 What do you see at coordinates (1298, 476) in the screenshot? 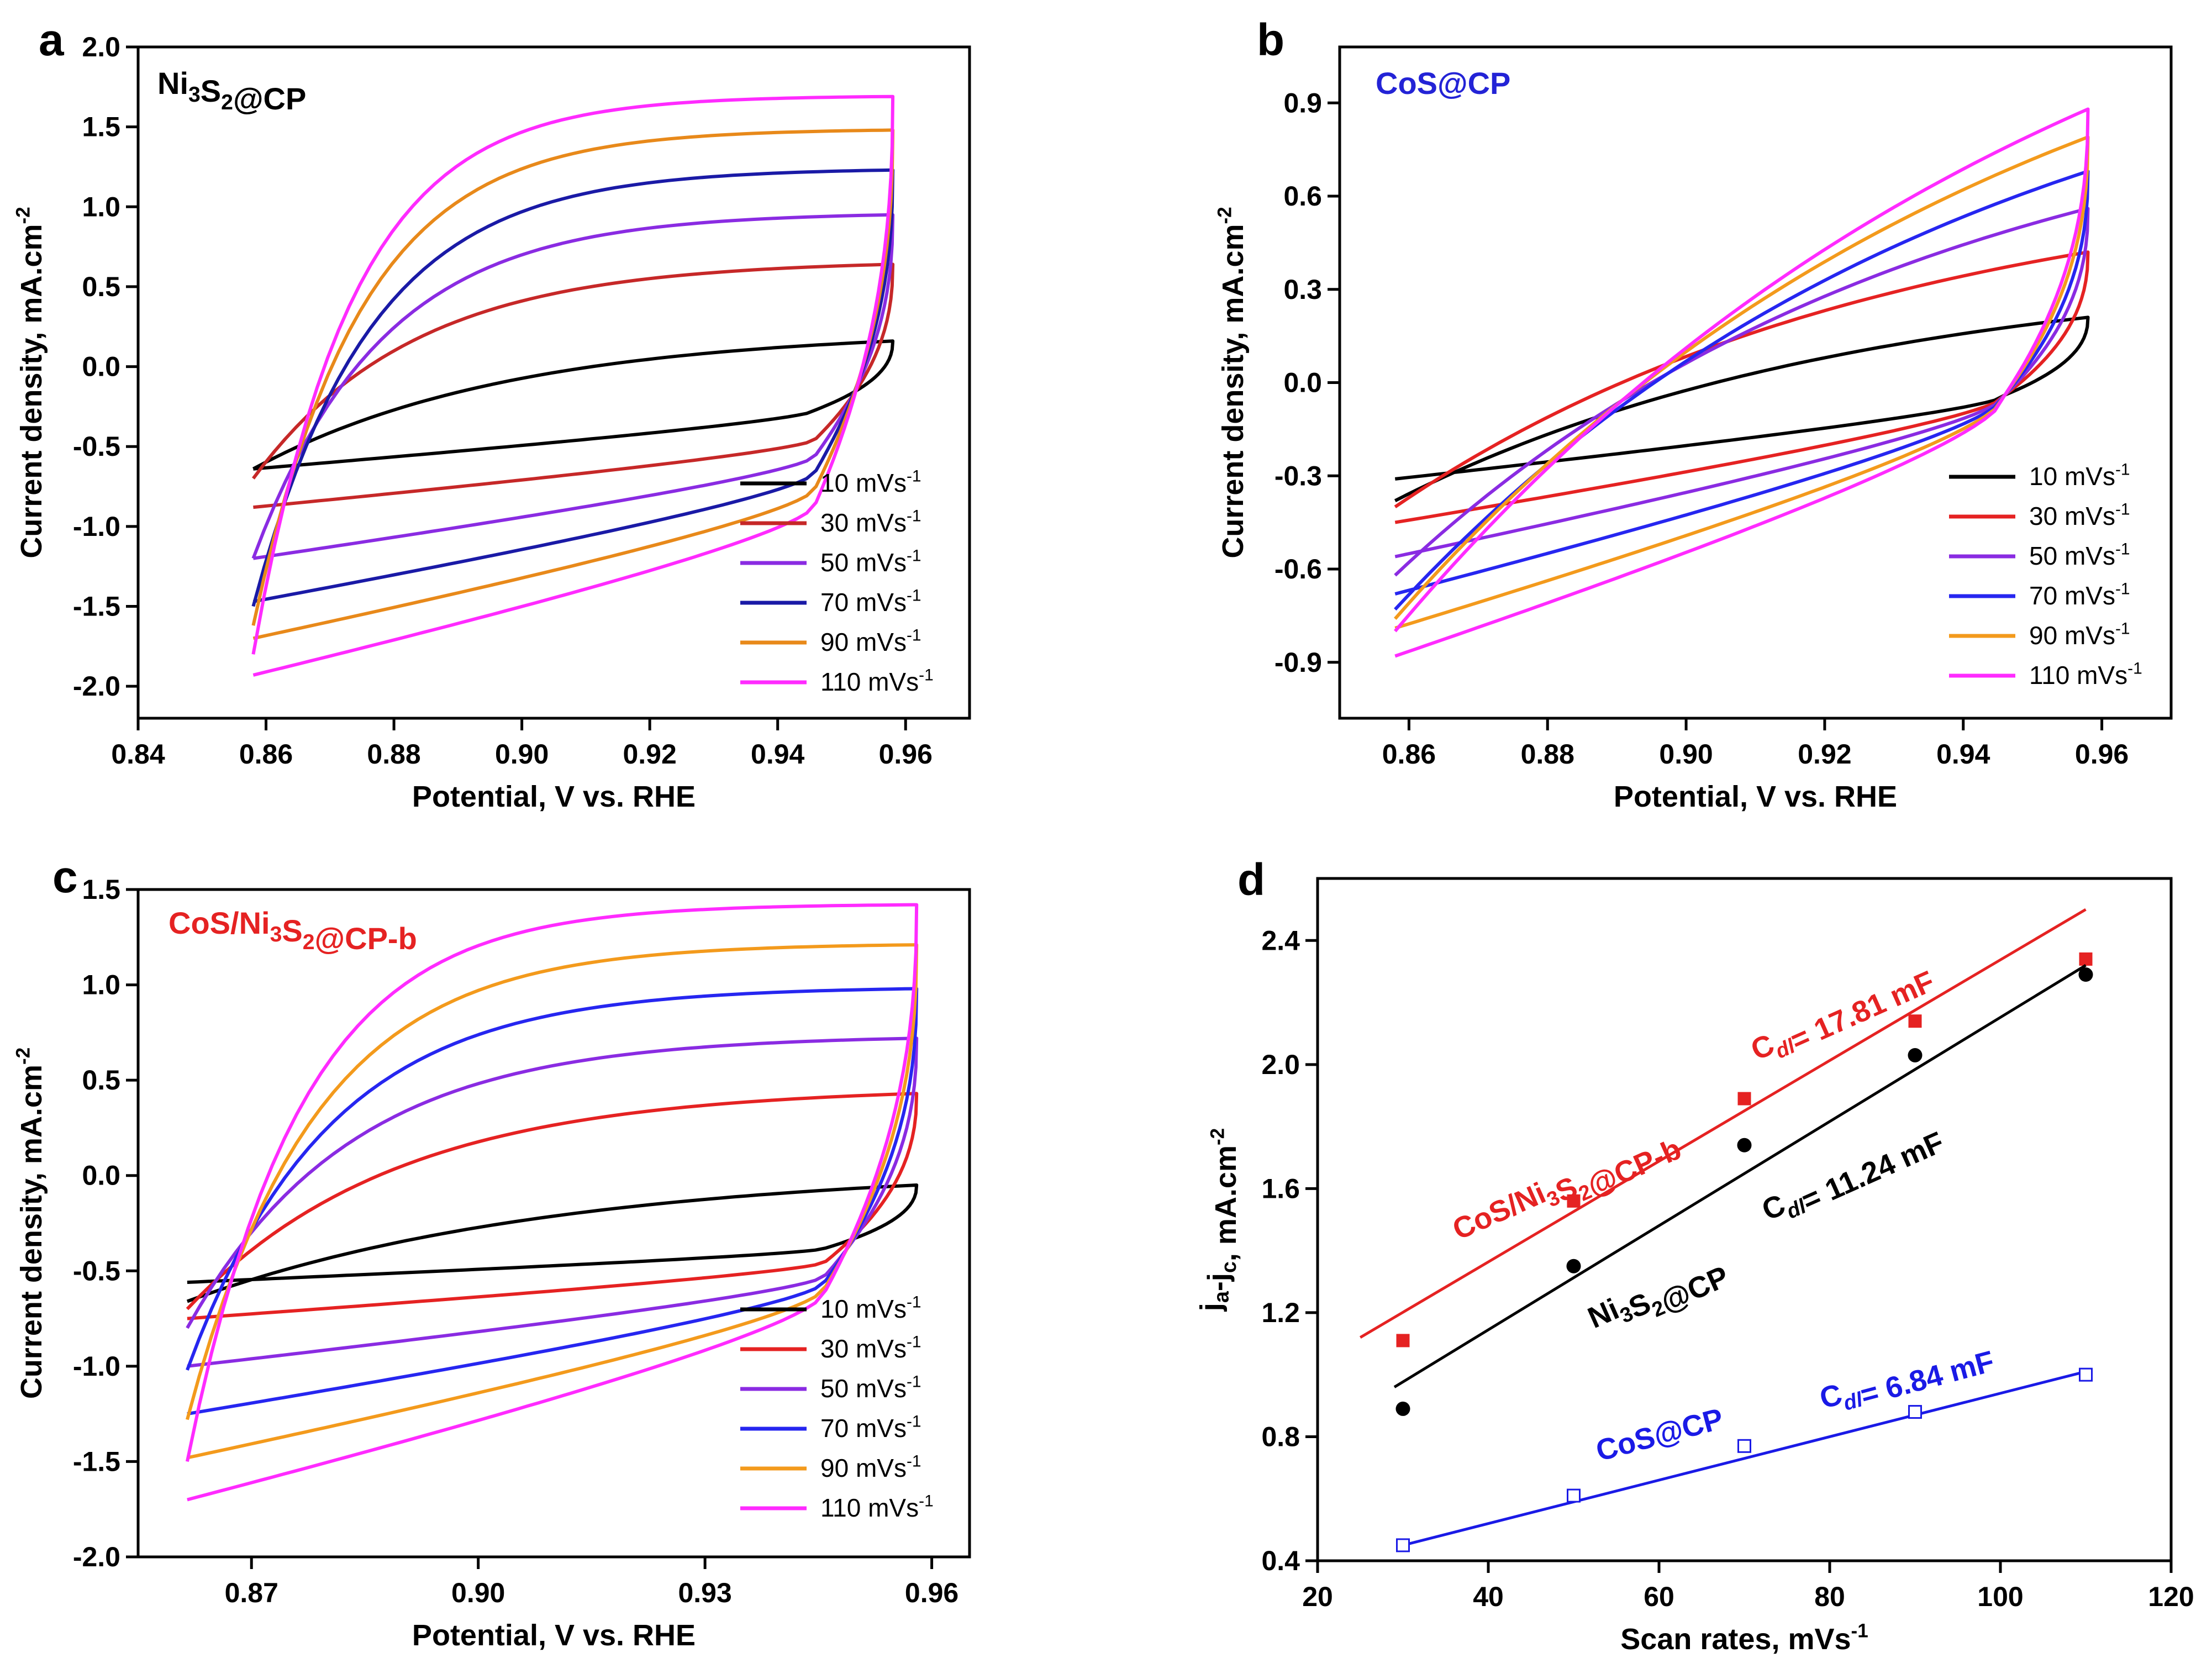
I see `y-tick-label: -0.3` at bounding box center [1298, 476].